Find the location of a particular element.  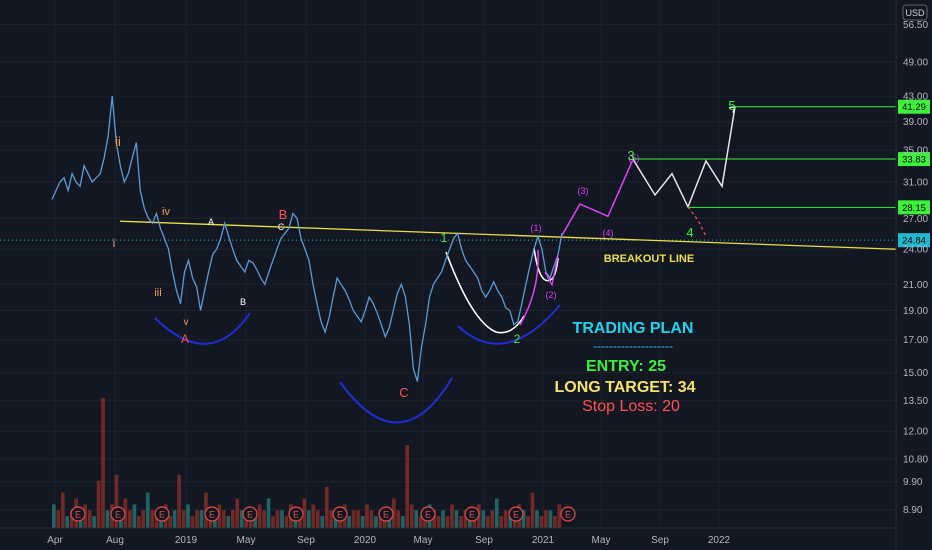

wave-label: (4) is located at coordinates (608, 233).